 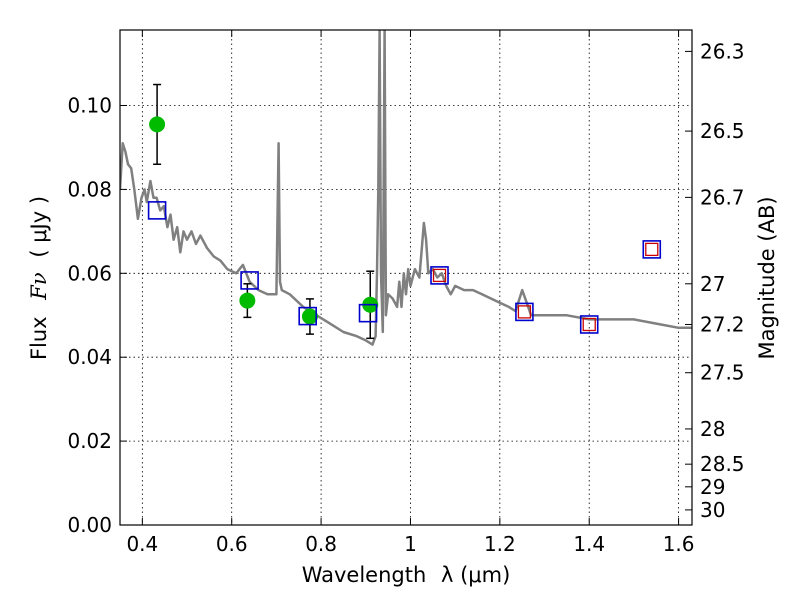 What do you see at coordinates (142, 544) in the screenshot?
I see `x-tick-label: 0.4` at bounding box center [142, 544].